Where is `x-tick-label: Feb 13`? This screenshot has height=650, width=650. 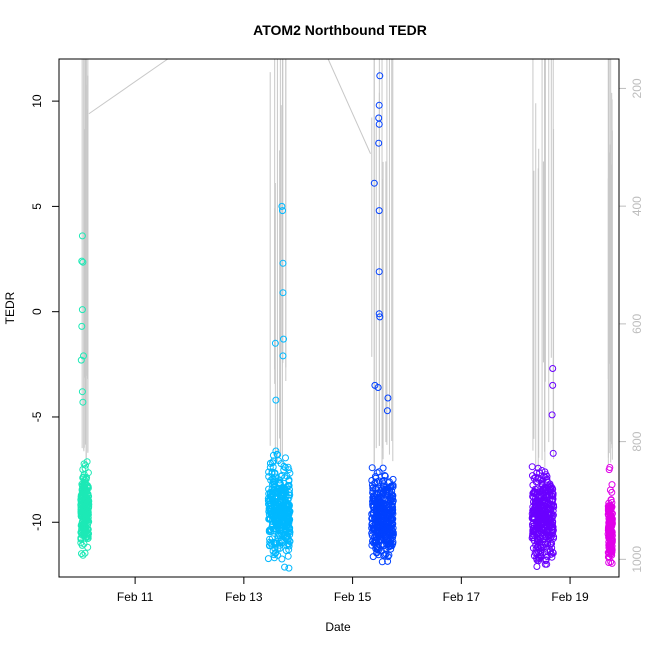 x-tick-label: Feb 13 is located at coordinates (244, 597).